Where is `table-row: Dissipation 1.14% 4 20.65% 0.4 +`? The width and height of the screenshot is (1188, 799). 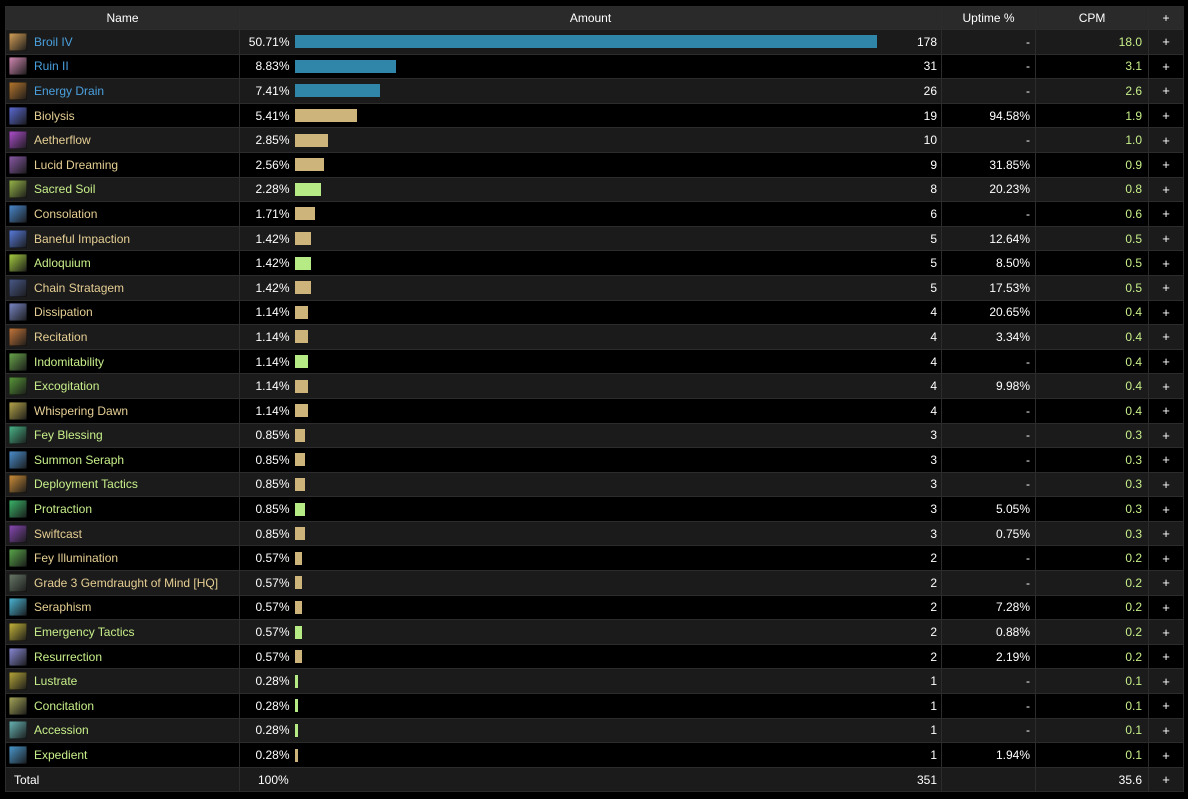 table-row: Dissipation 1.14% 4 20.65% 0.4 + is located at coordinates (595, 312).